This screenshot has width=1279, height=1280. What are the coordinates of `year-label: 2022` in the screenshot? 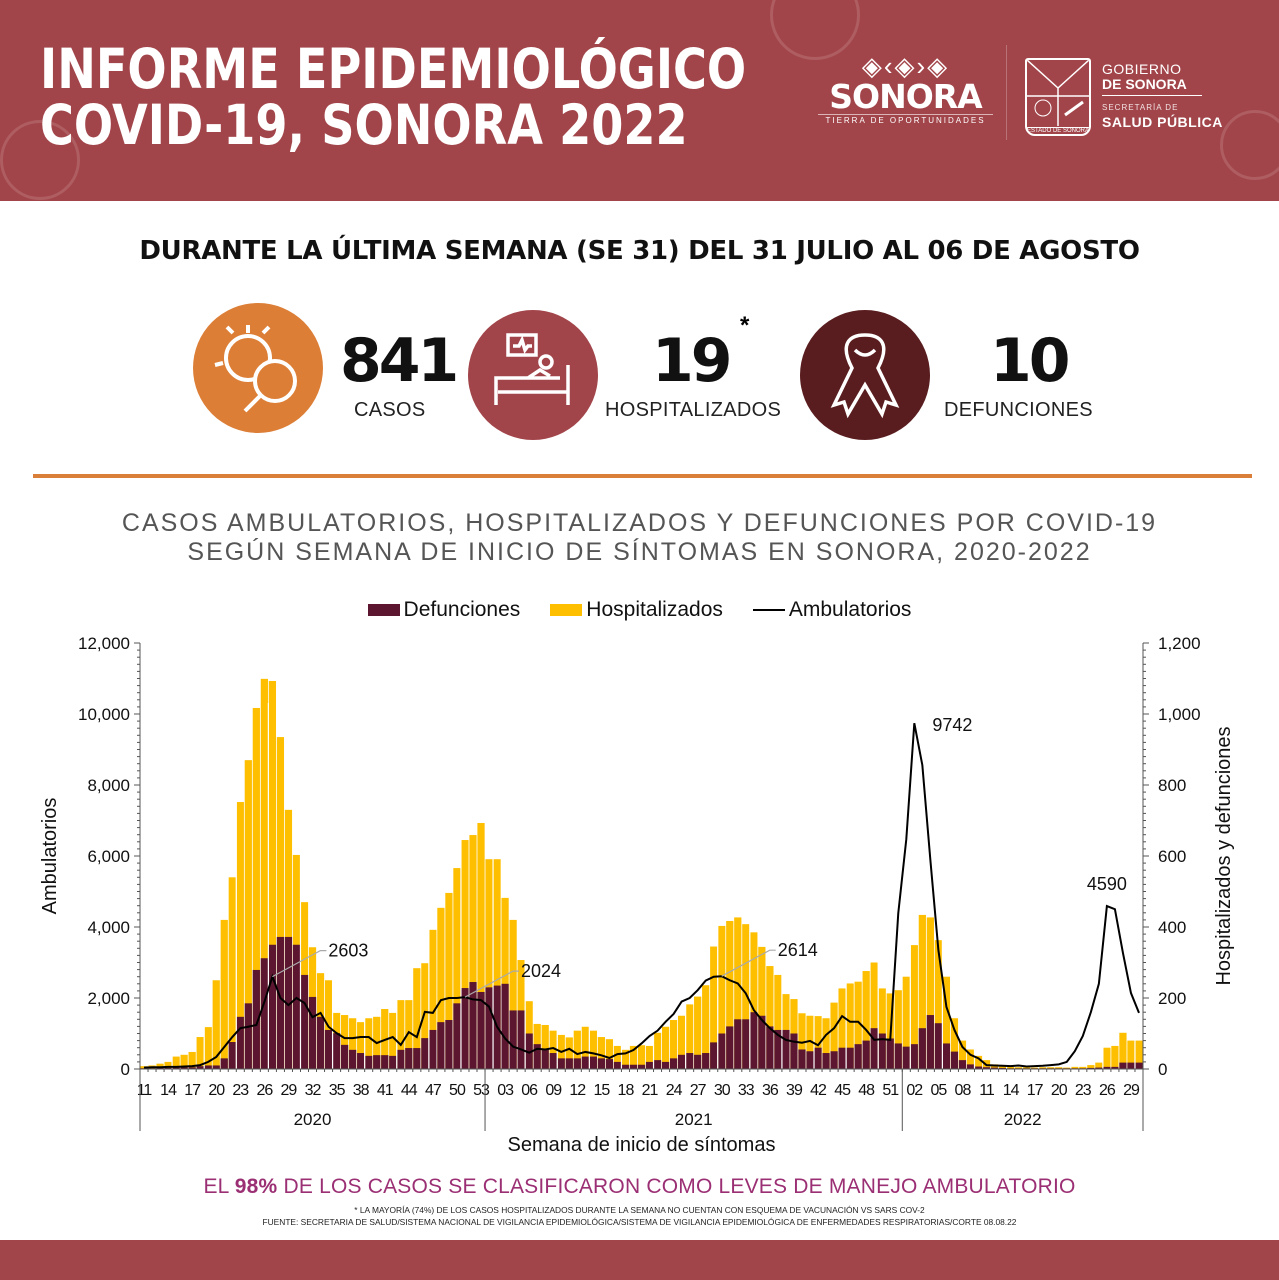 It's located at (1023, 1119).